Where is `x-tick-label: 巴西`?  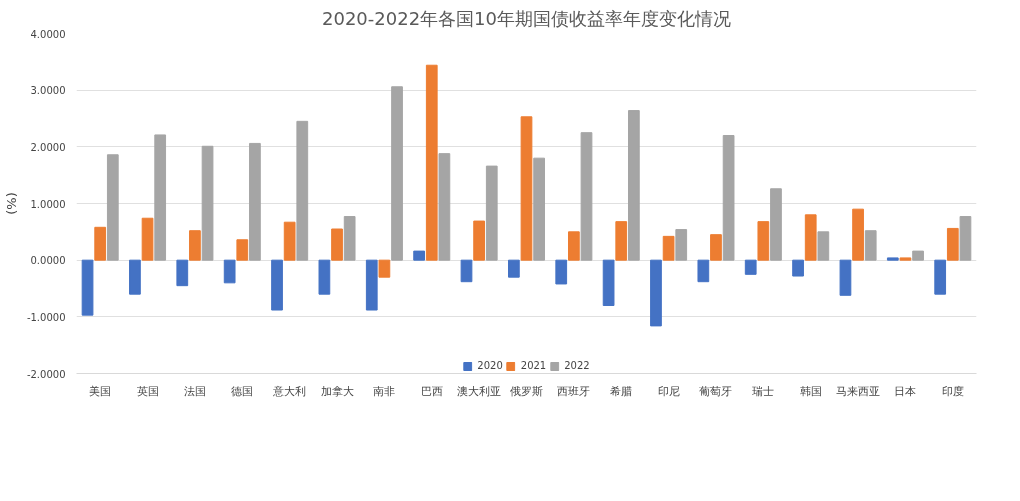 x-tick-label: 巴西 is located at coordinates (431, 391).